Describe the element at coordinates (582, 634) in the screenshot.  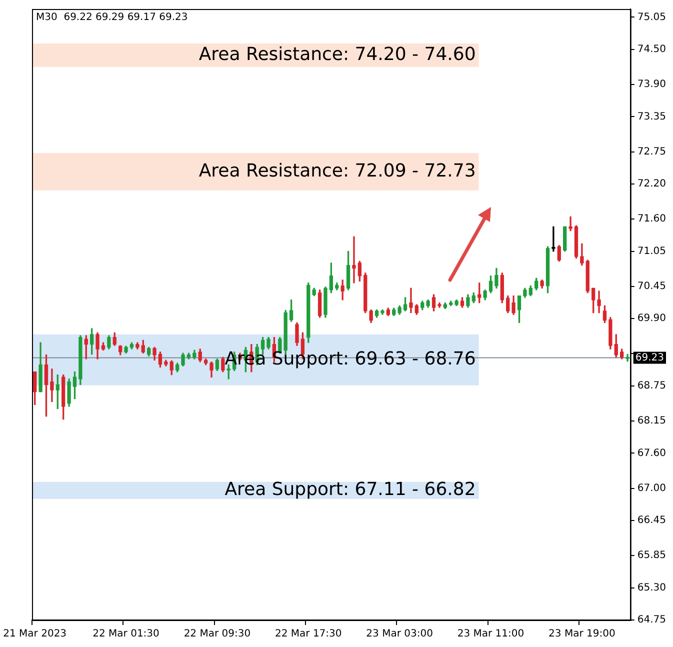
I see `x-tick-label: 23 Mar 19:00` at that location.